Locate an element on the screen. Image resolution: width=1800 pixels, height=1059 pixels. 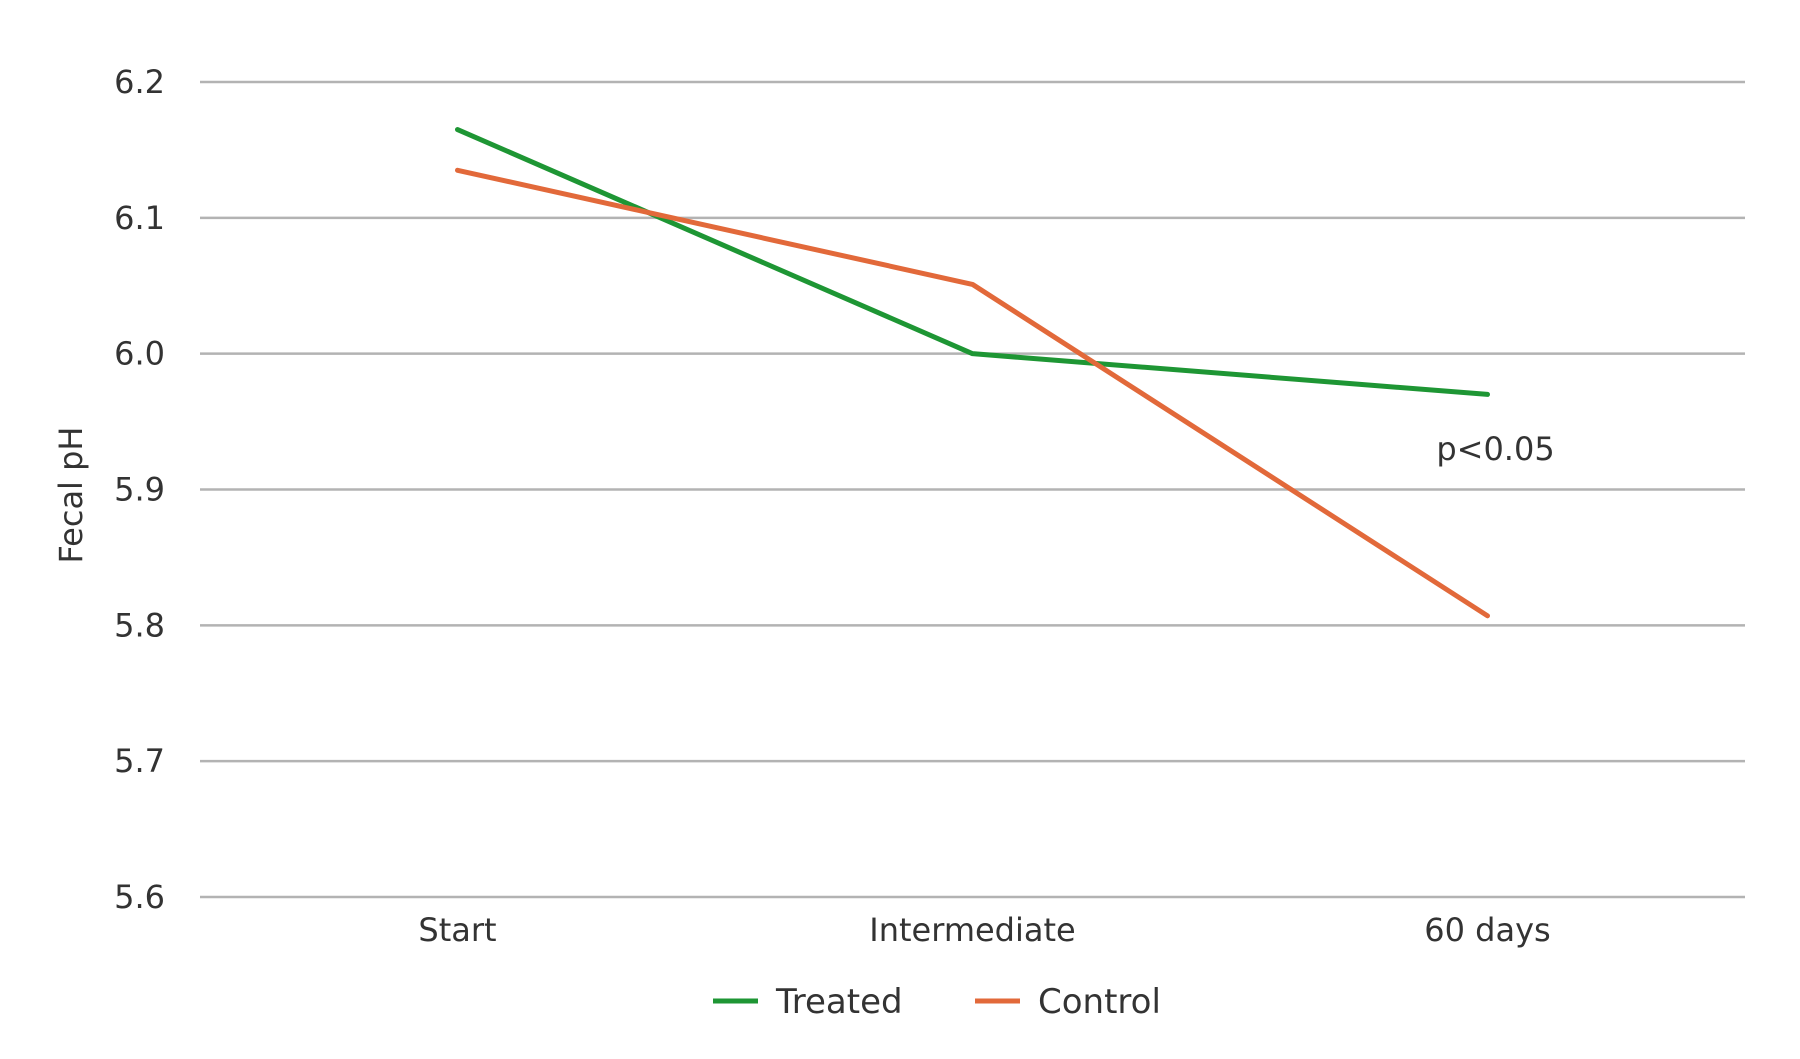
series-line-treated is located at coordinates (972, 262).